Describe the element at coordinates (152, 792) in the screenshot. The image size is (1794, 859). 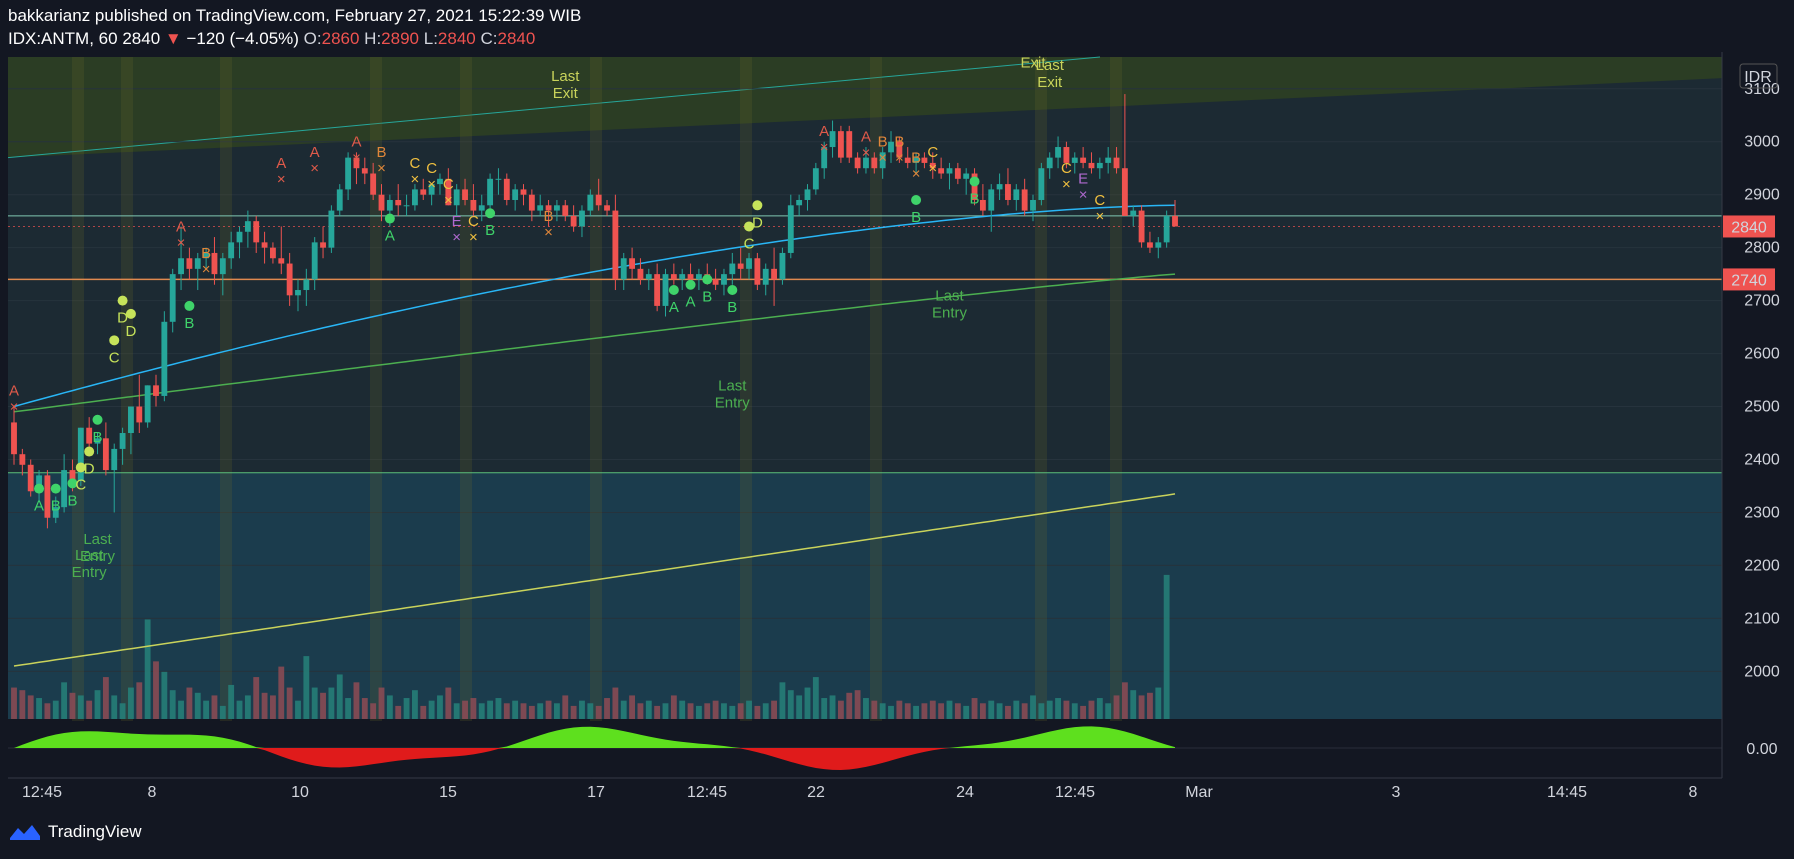
I see `x-tick-label: 8` at that location.